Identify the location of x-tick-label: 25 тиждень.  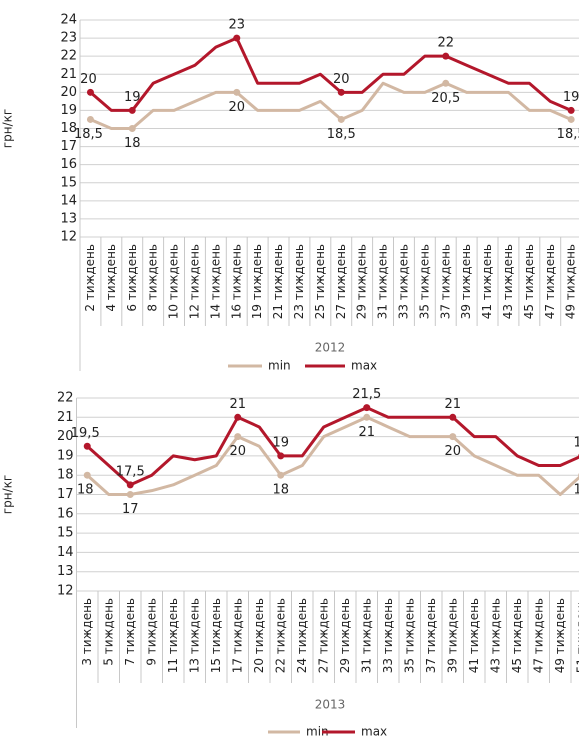
(320, 281).